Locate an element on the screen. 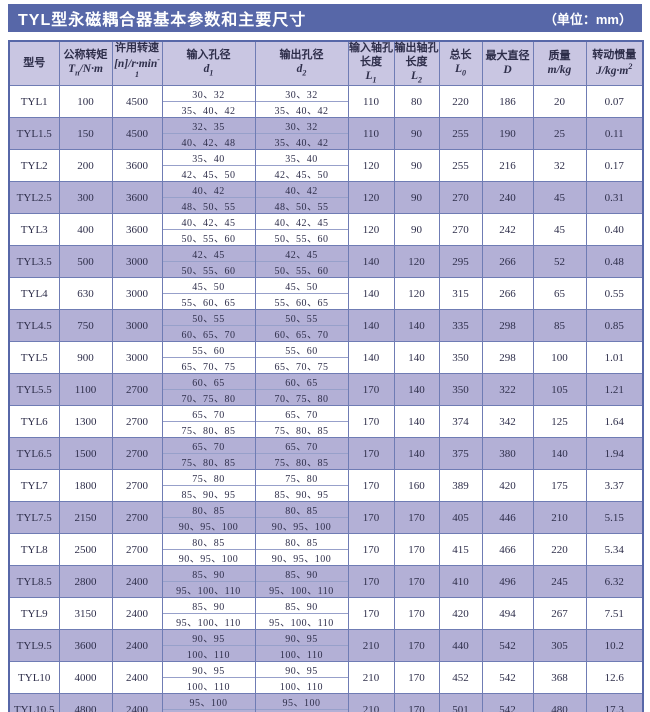 The height and width of the screenshot is (712, 650). header-cell-L2: 输出轴孔长度 L2 is located at coordinates (416, 63).